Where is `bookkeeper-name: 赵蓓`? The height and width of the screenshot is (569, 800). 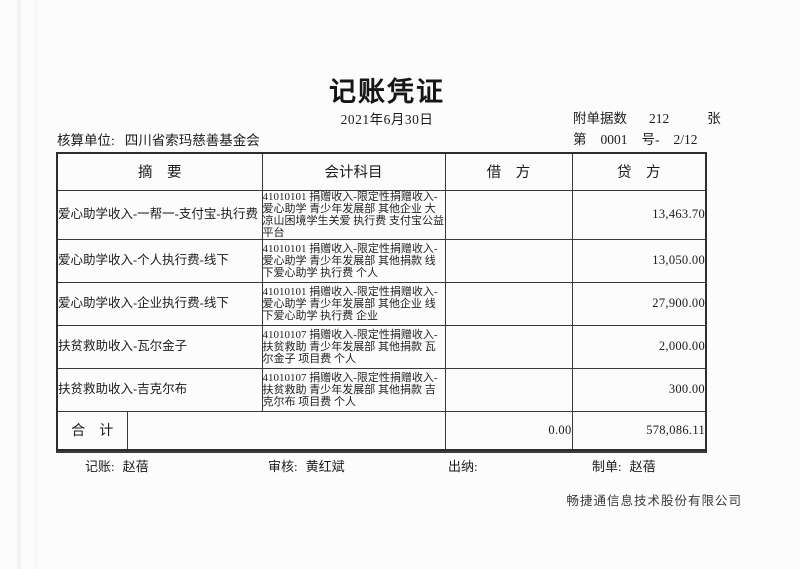
bookkeeper-name: 赵蓓 is located at coordinates (135, 466).